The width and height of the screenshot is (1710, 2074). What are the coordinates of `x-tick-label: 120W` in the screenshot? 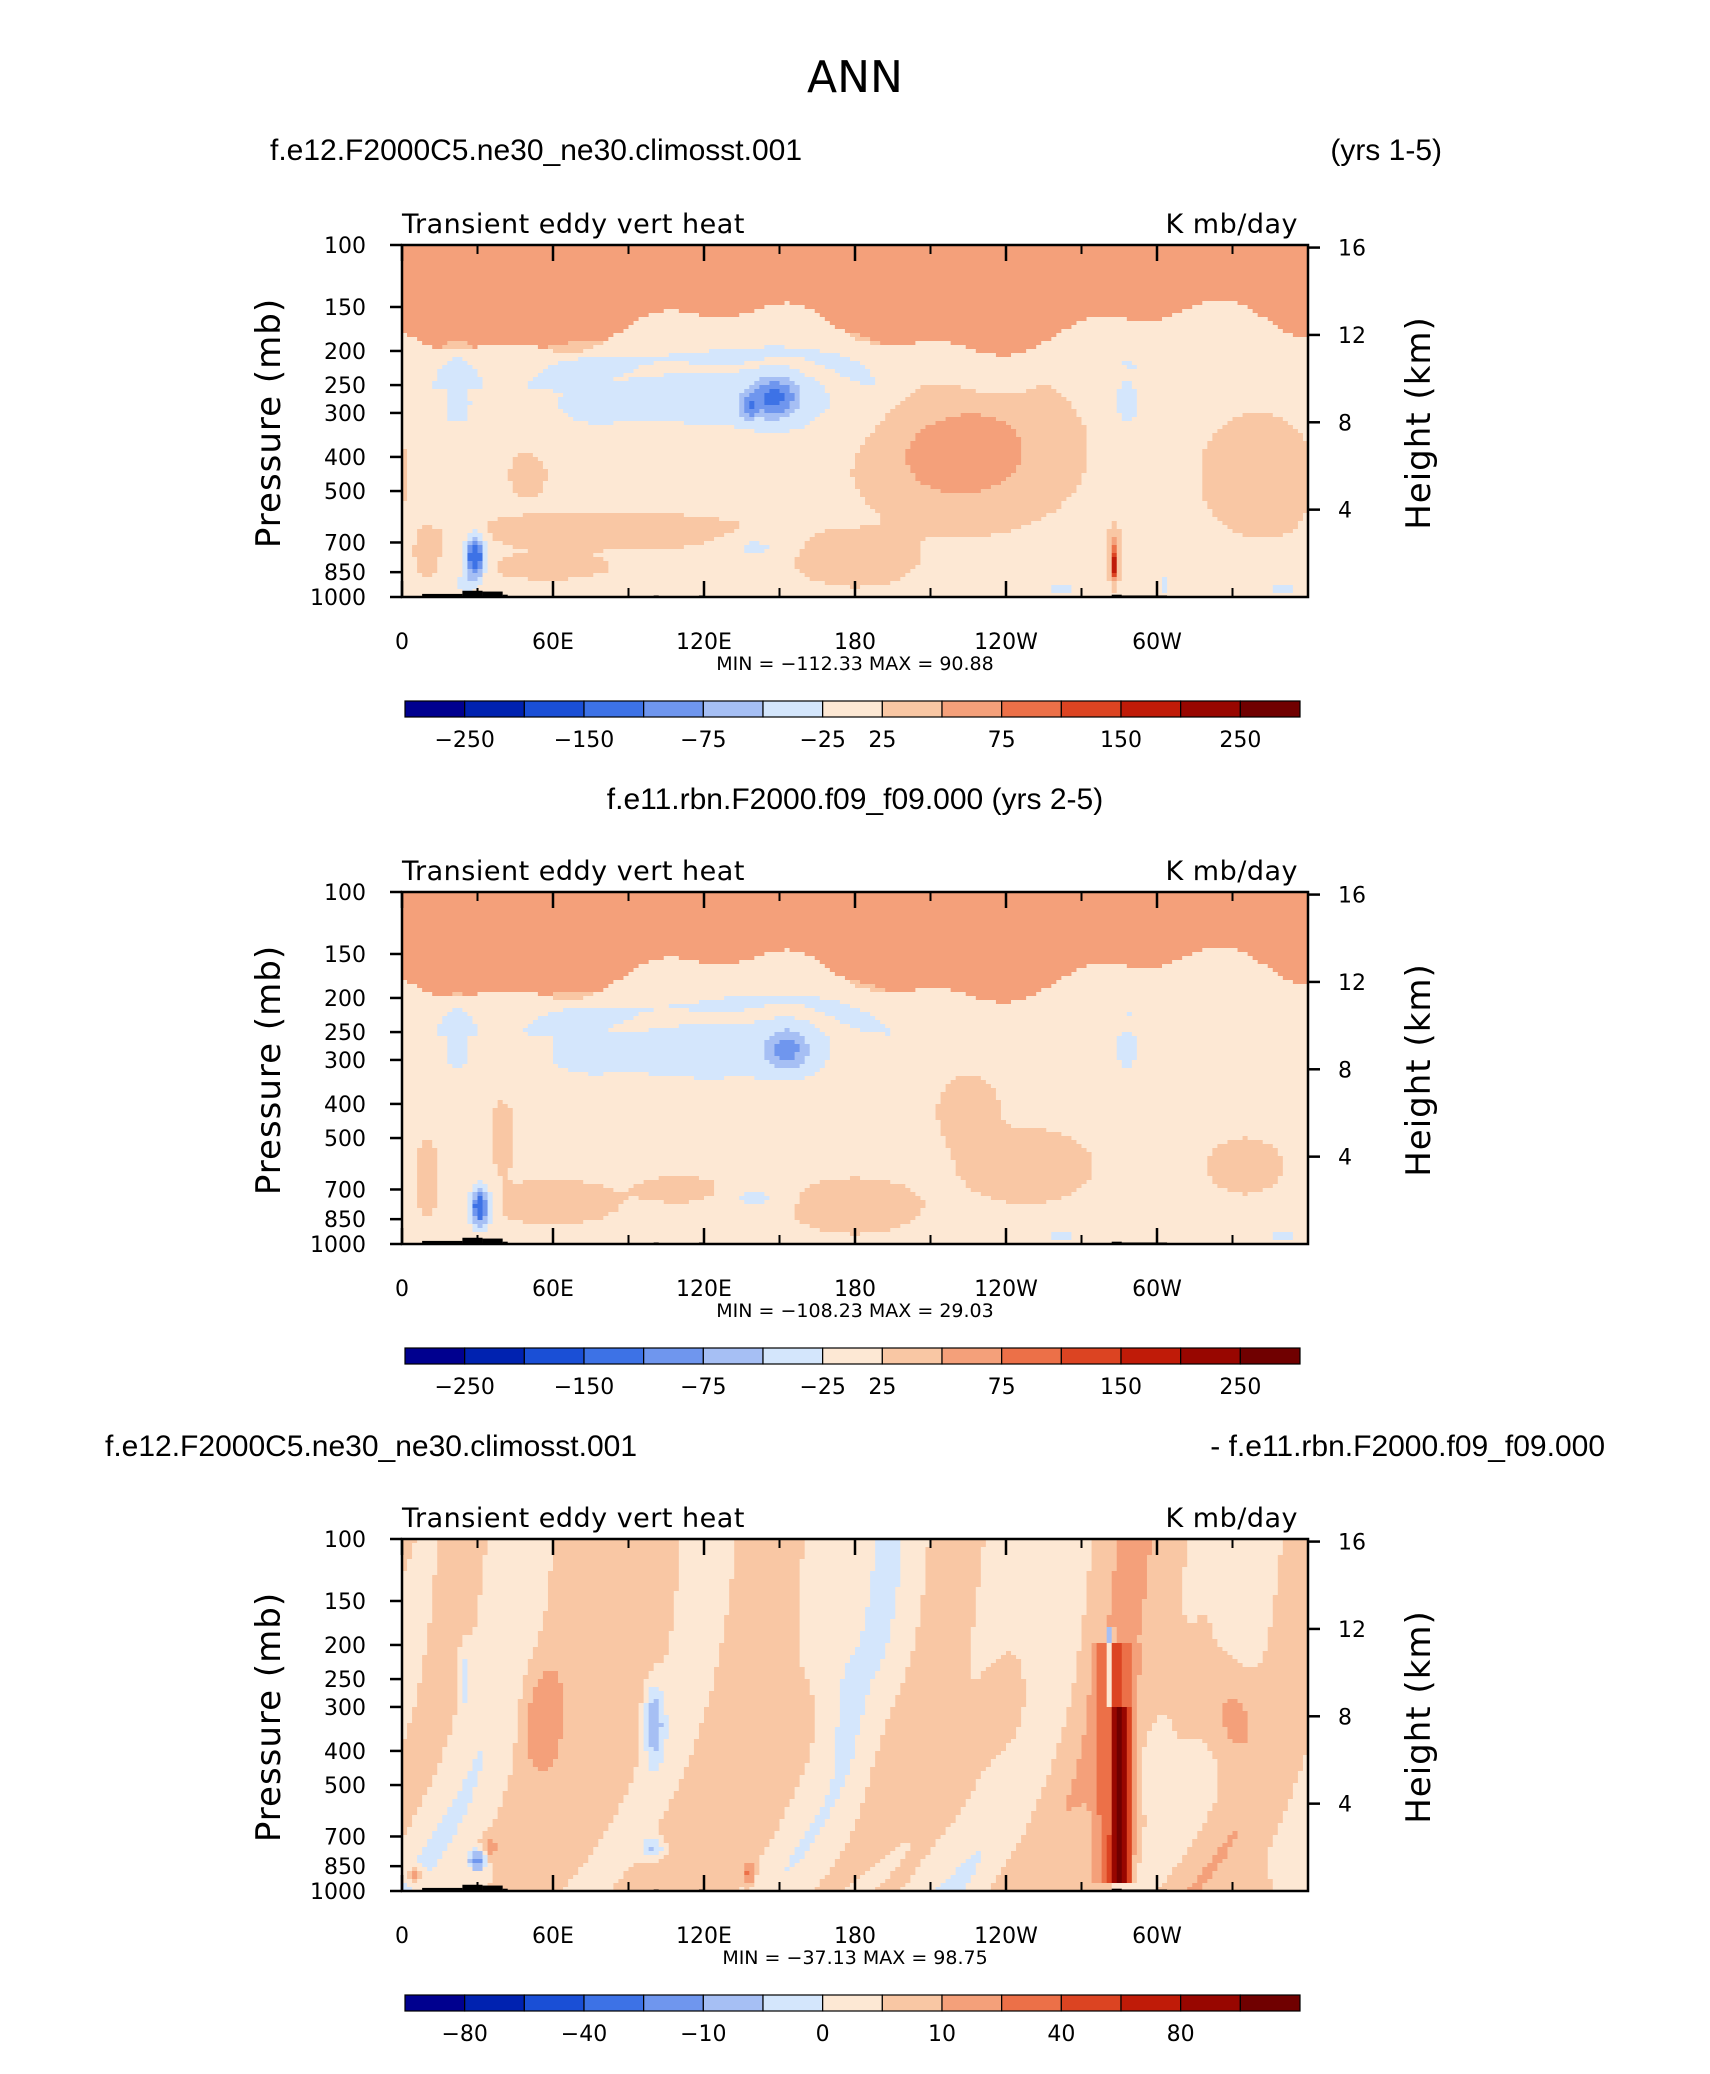 It's located at (1006, 1289).